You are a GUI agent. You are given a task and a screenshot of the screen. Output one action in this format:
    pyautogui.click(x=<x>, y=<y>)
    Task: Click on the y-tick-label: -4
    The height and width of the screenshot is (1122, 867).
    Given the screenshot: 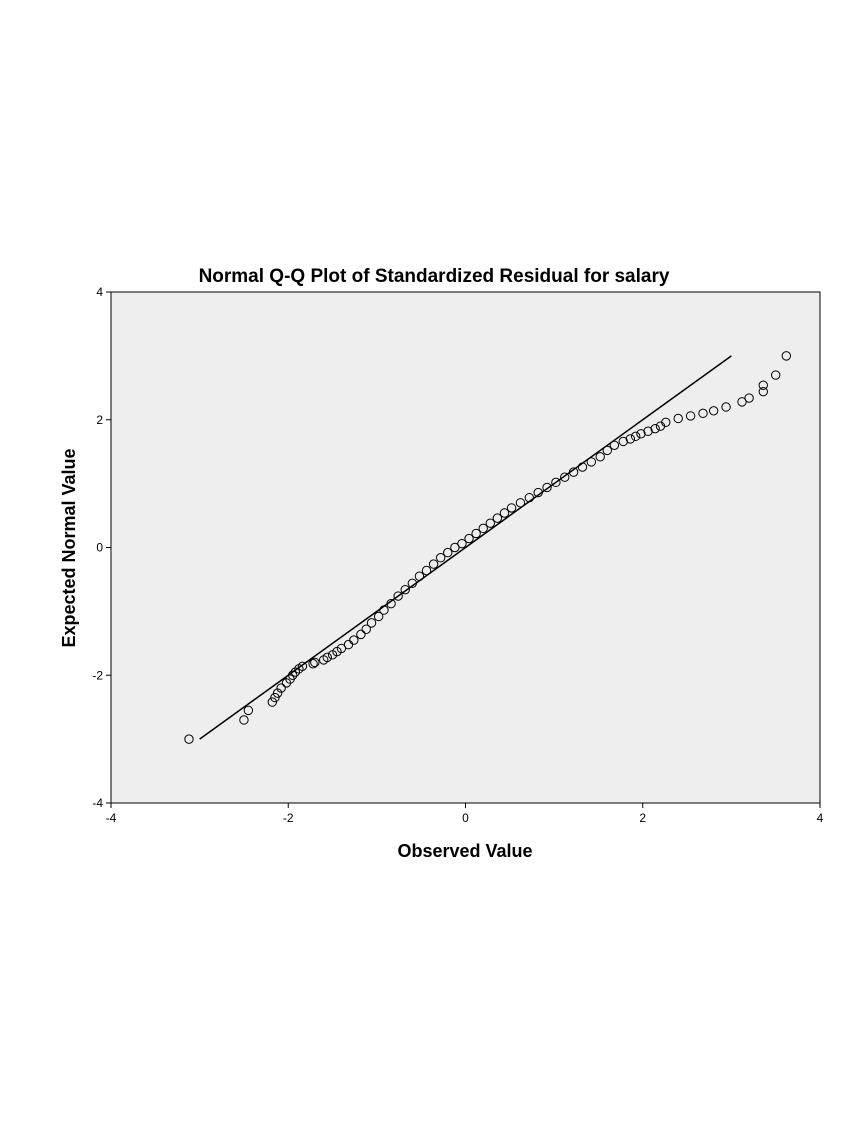 What is the action you would take?
    pyautogui.click(x=97, y=803)
    